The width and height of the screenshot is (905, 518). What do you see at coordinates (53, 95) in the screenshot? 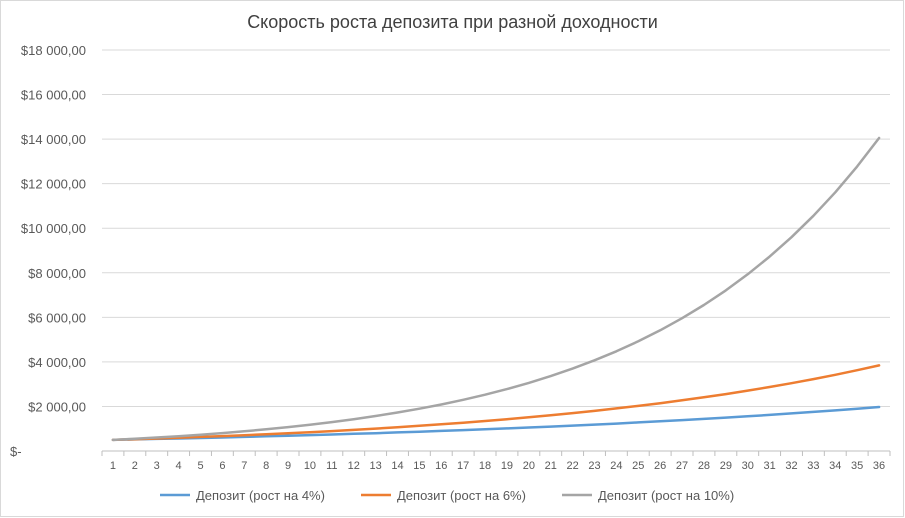
I see `y-tick-label: $16 000,00` at bounding box center [53, 95].